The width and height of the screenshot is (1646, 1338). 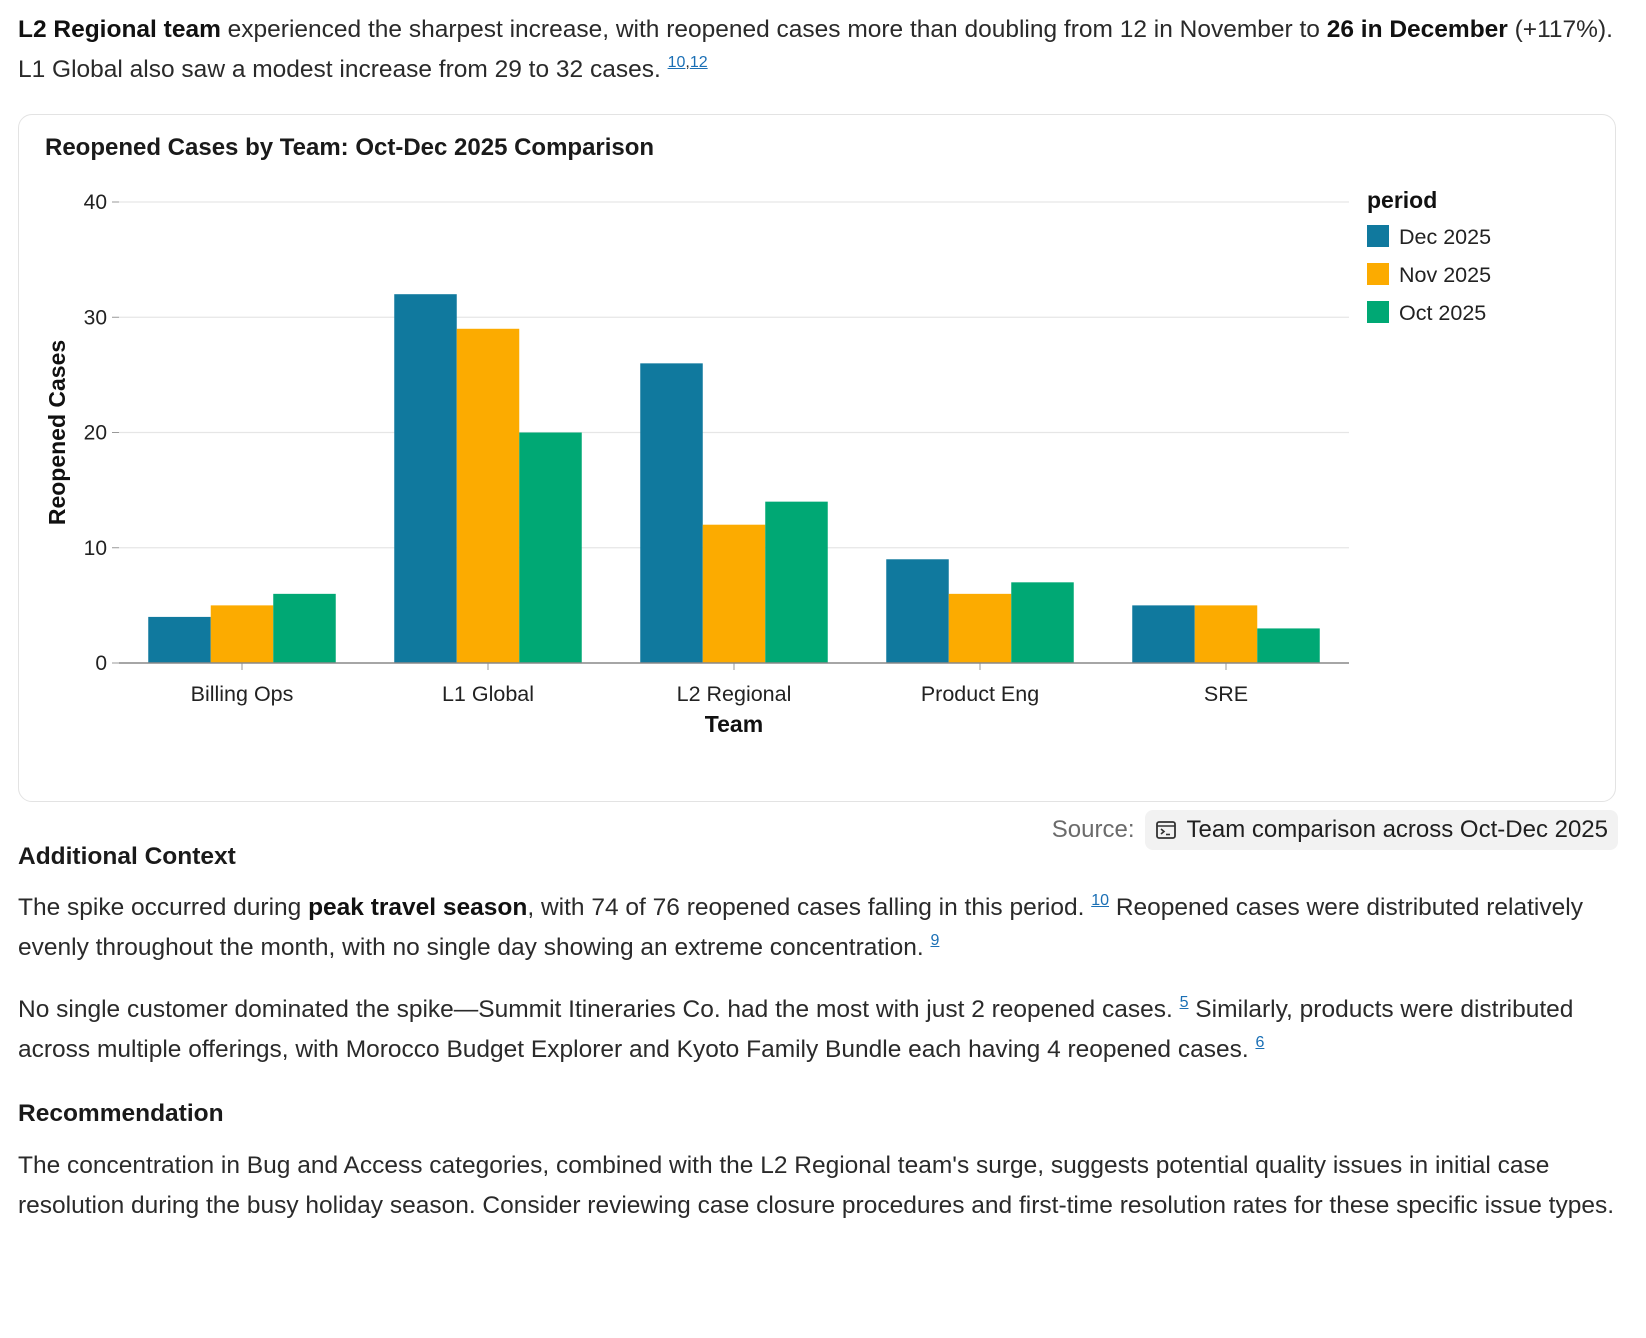 I want to click on legend-title: period, so click(x=1402, y=200).